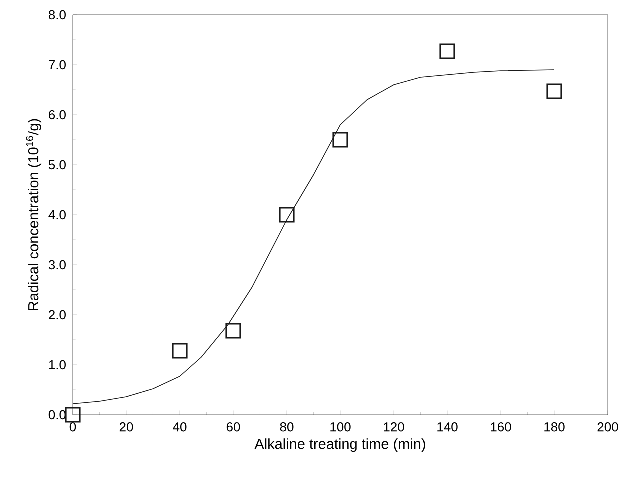  I want to click on x-tick-label: 160, so click(501, 427).